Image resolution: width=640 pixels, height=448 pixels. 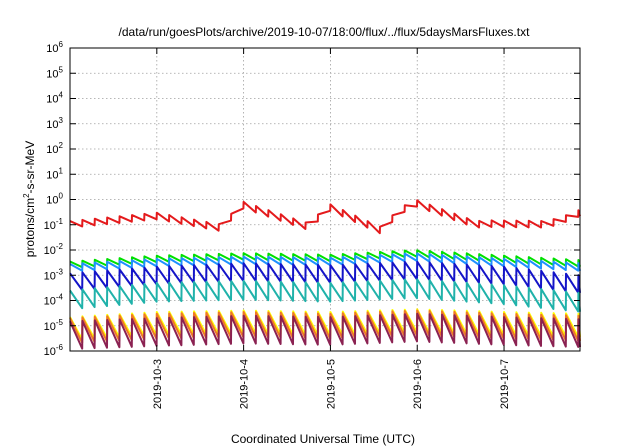 I want to click on y-tick-label: 10⁻³, so click(x=54, y=274).